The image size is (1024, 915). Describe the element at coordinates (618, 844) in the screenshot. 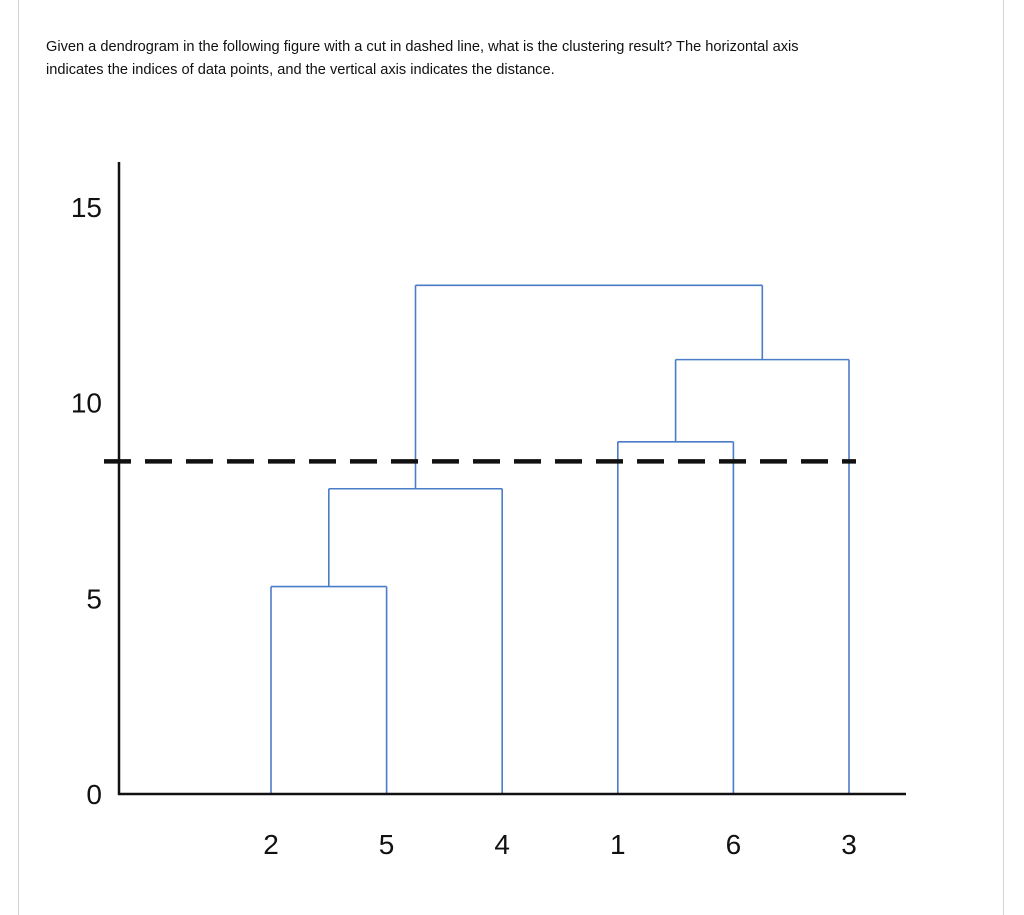

I see `x-tick-label: 1` at that location.